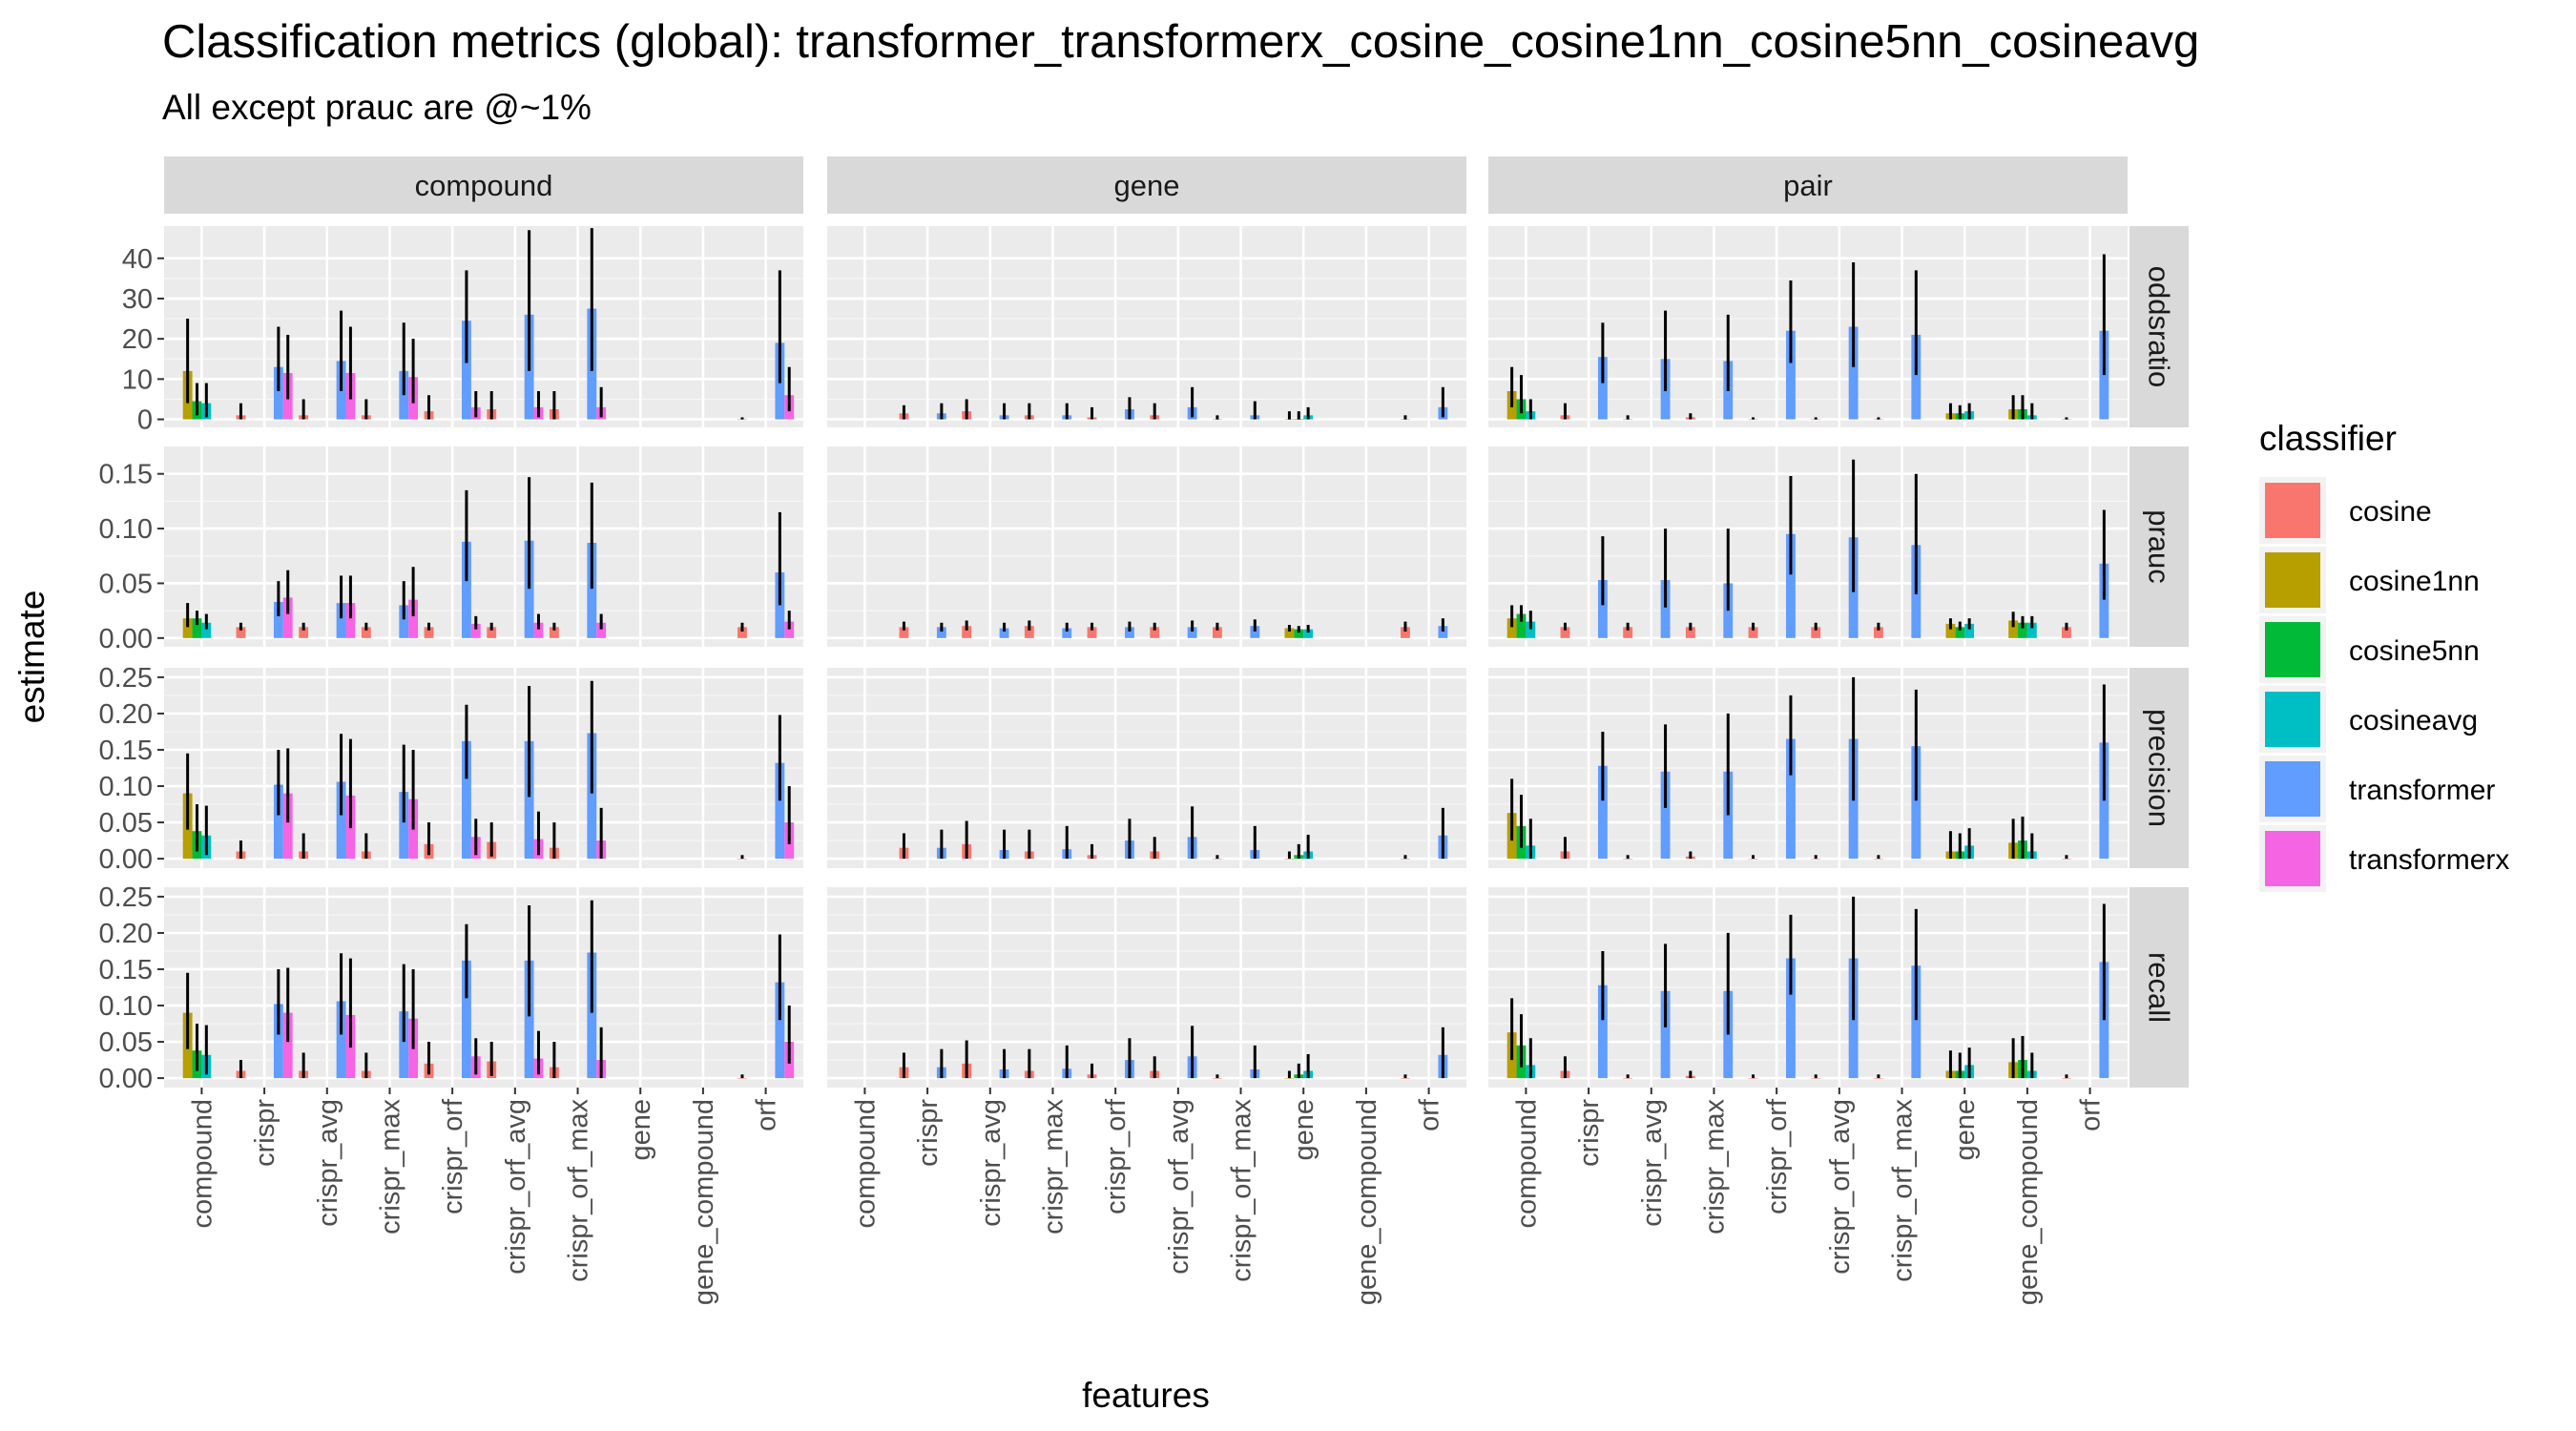 The height and width of the screenshot is (1431, 2576). Describe the element at coordinates (466, 1019) in the screenshot. I see `bar-compound-recall-crispr_orf-transformer` at that location.